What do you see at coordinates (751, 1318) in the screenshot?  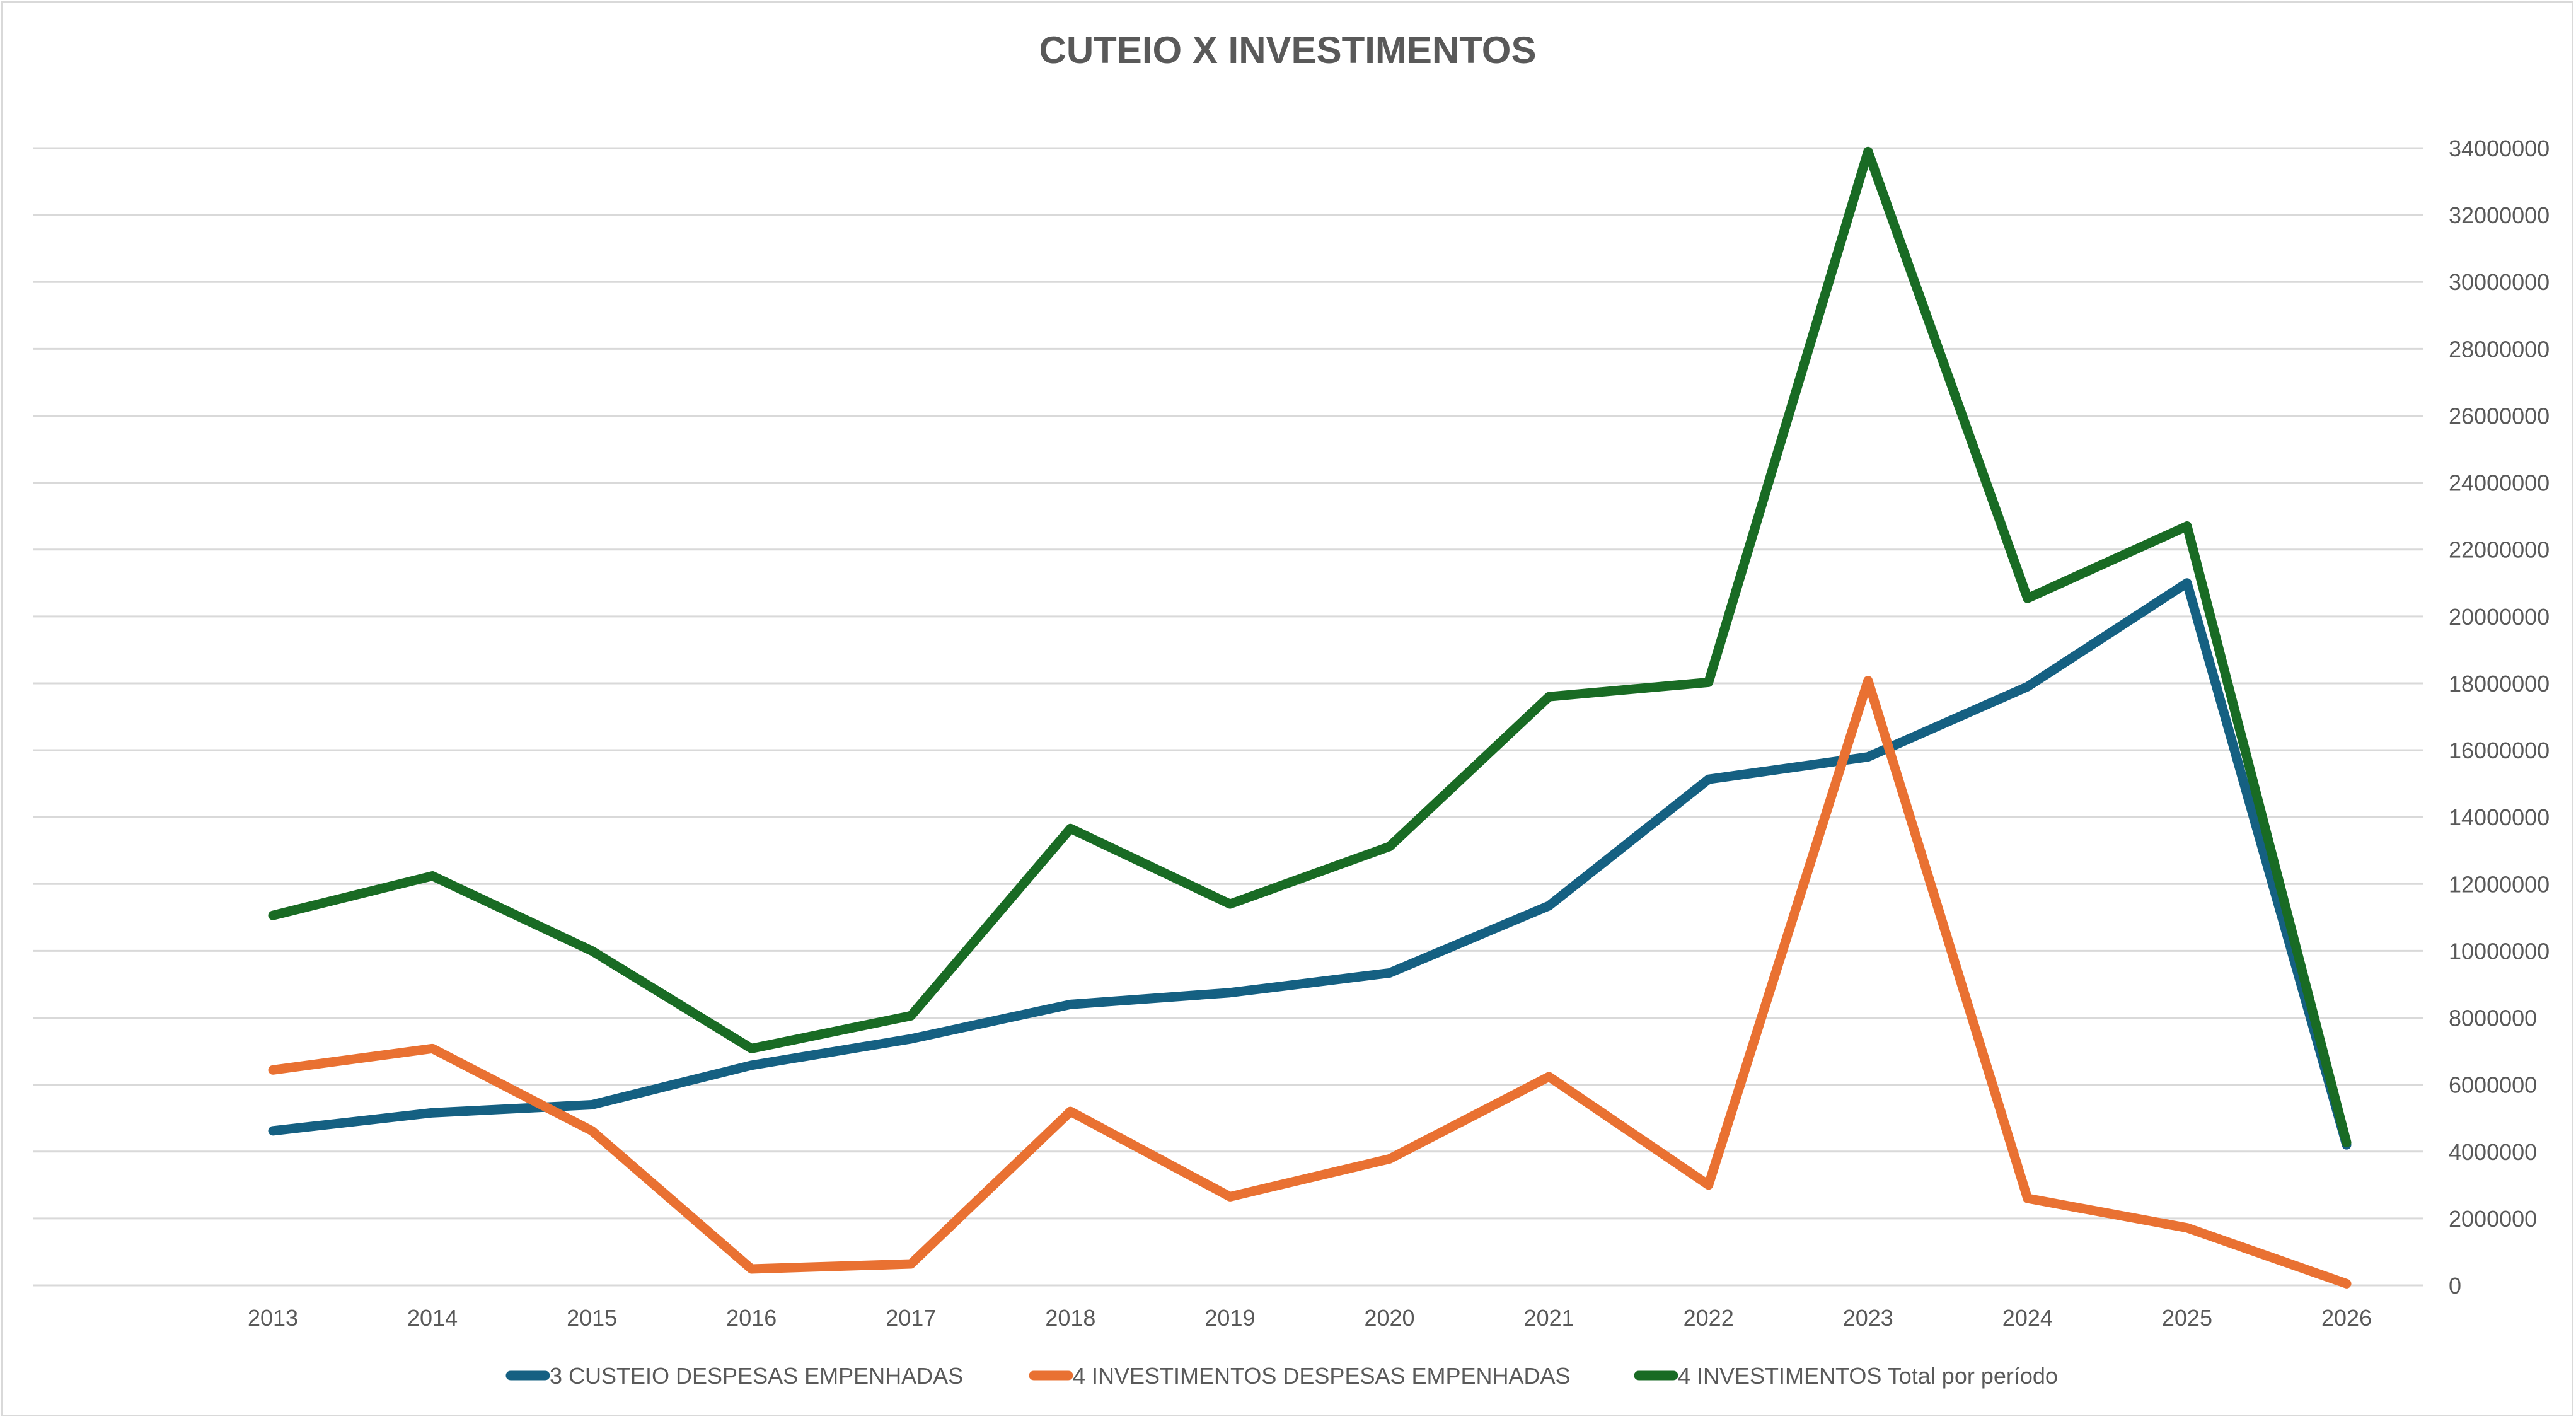 I see `x-tick-label: 2016` at bounding box center [751, 1318].